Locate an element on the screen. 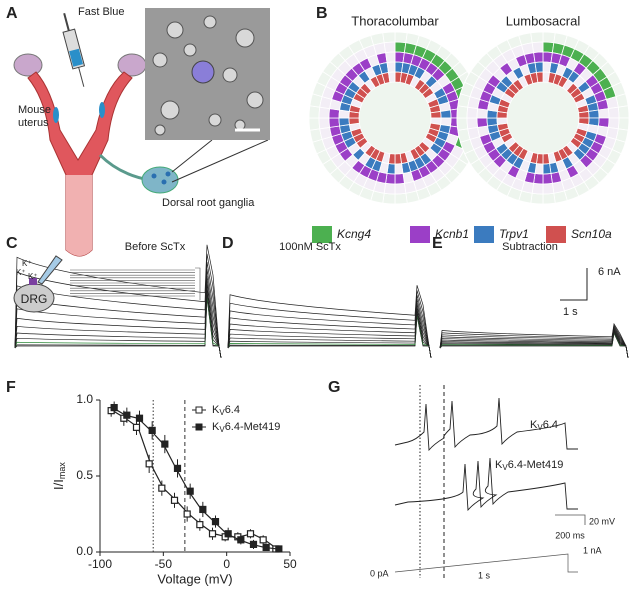  x-tick-label: -50 is located at coordinates (164, 564).